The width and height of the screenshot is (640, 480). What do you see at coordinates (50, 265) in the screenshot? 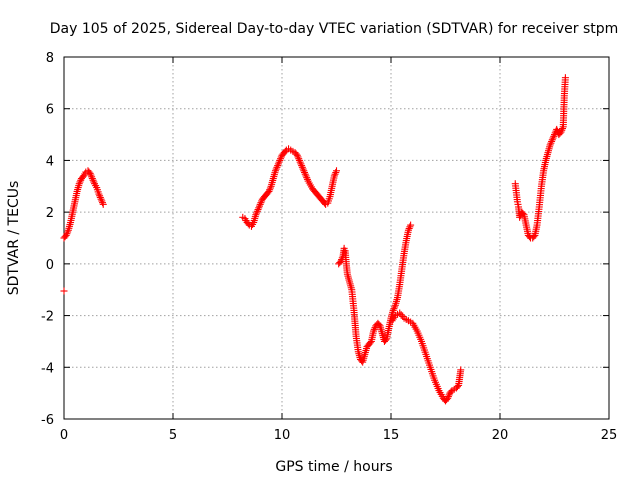
I see `y-tick-label: 0` at bounding box center [50, 265].